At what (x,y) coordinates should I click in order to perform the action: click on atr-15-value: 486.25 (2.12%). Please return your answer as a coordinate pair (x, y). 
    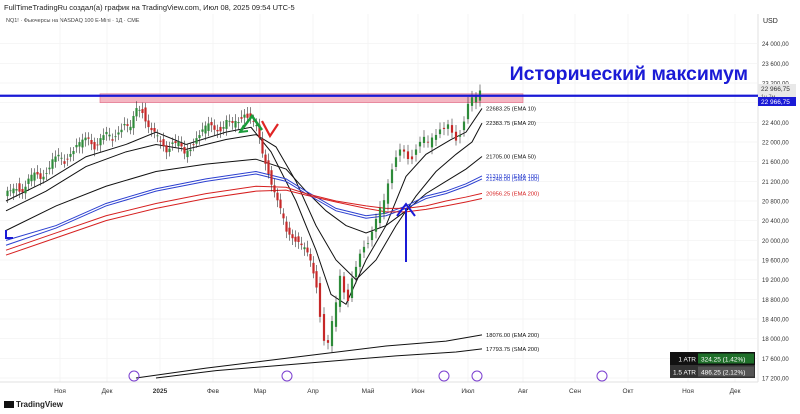
    Looking at the image, I should click on (723, 373).